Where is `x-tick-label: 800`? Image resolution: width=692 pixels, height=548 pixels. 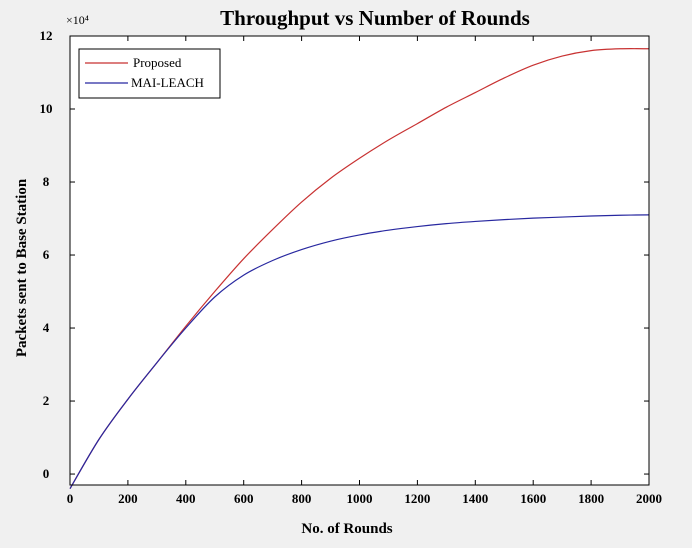 x-tick-label: 800 is located at coordinates (302, 498).